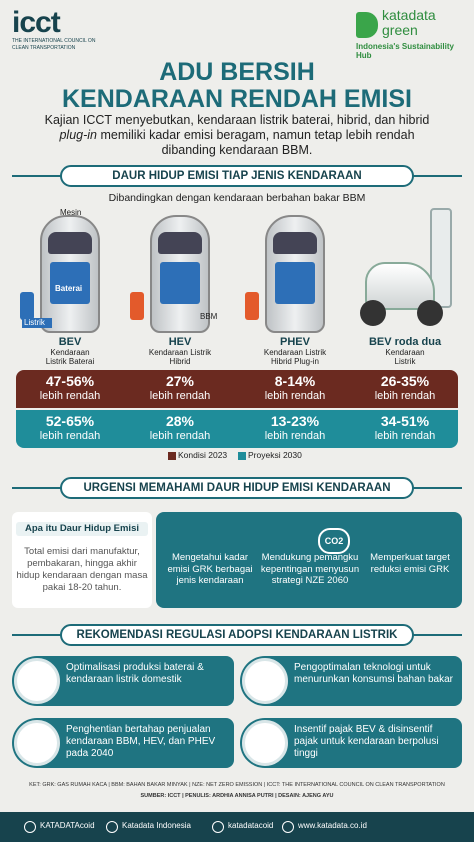 This screenshot has width=474, height=842. What do you see at coordinates (367, 25) in the screenshot?
I see `logo-icon` at bounding box center [367, 25].